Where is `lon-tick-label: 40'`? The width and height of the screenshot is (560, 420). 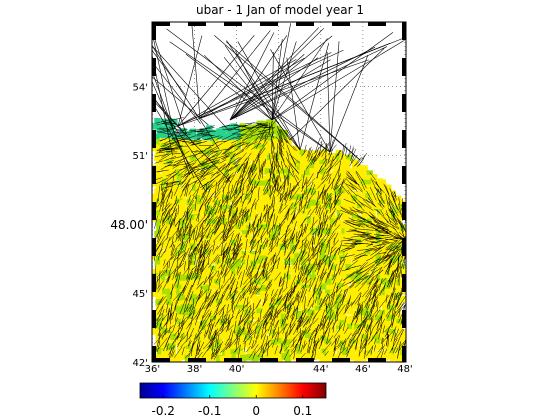 lon-tick-label: 40' is located at coordinates (236, 369).